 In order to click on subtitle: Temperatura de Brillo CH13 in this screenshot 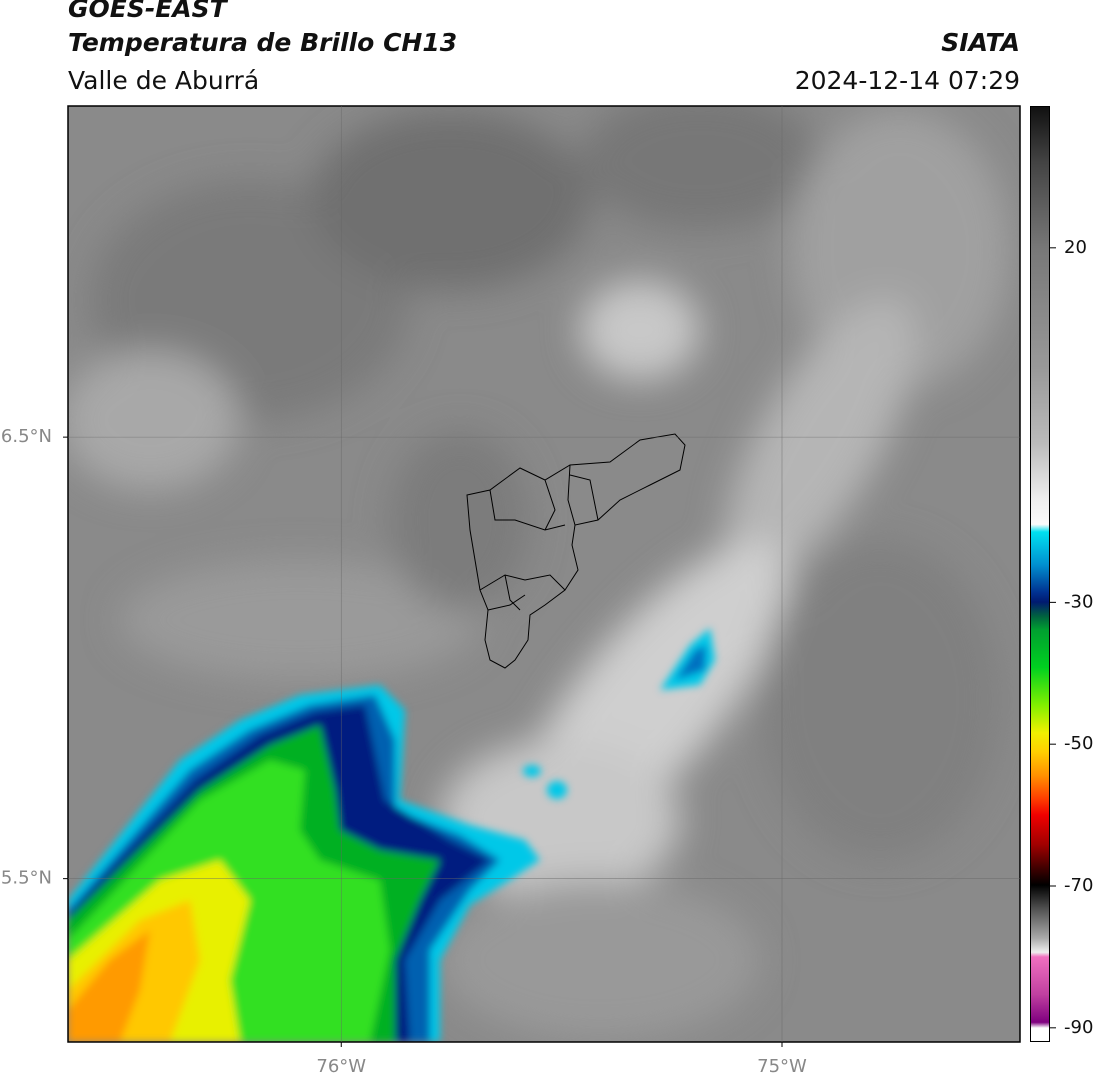, I will do `click(263, 42)`.